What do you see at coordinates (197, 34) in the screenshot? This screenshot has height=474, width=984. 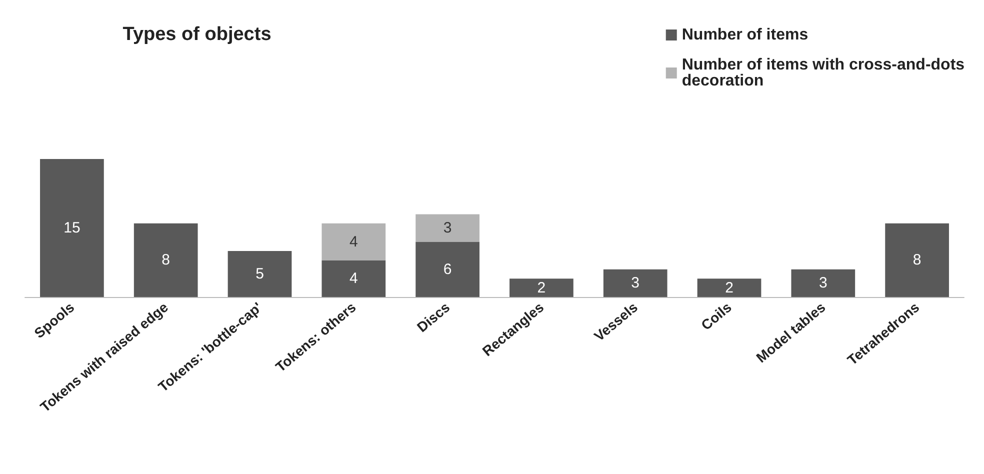 I see `chart-title: Types of objects` at bounding box center [197, 34].